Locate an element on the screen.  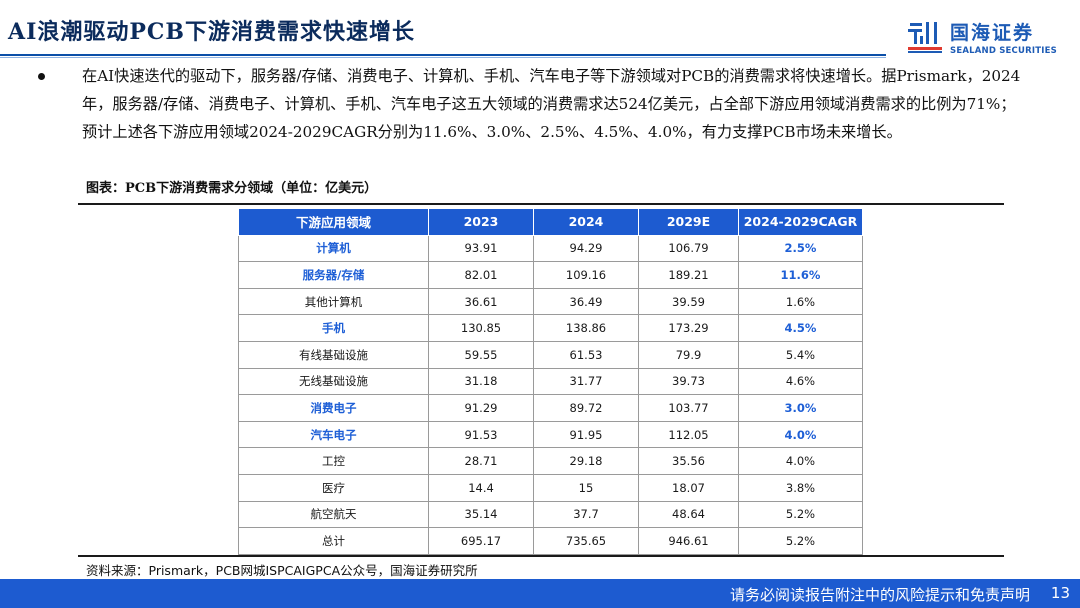
cell-2023: 35.14 is located at coordinates (481, 514).